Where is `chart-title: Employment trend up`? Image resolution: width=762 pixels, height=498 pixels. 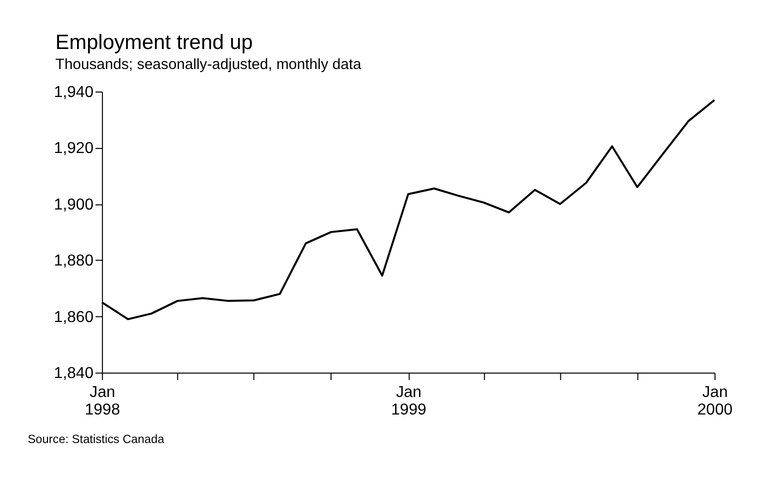 chart-title: Employment trend up is located at coordinates (154, 42).